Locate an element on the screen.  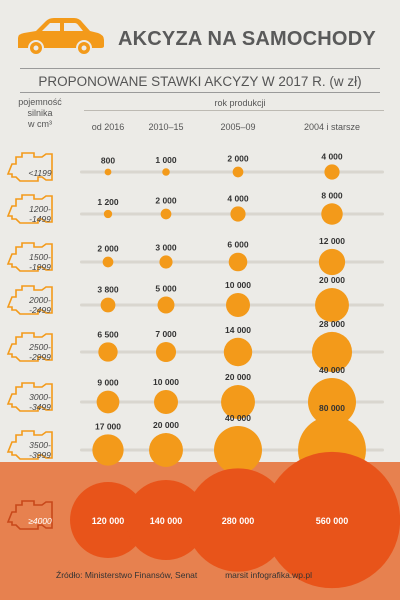
value-label-0-2: 2 000 is located at coordinates (238, 159).